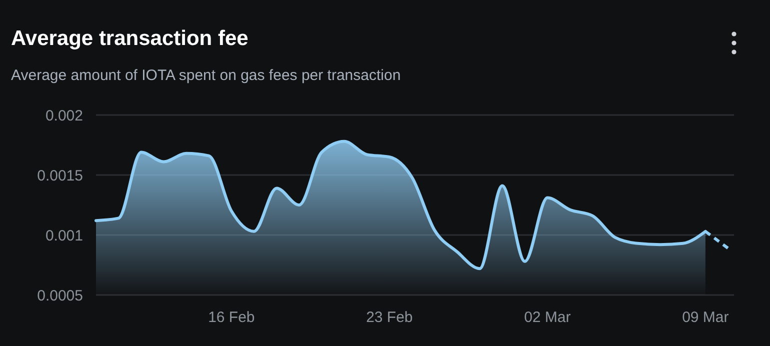 Image resolution: width=770 pixels, height=346 pixels. Describe the element at coordinates (389, 317) in the screenshot. I see `x-tick-label: 23 Feb` at that location.